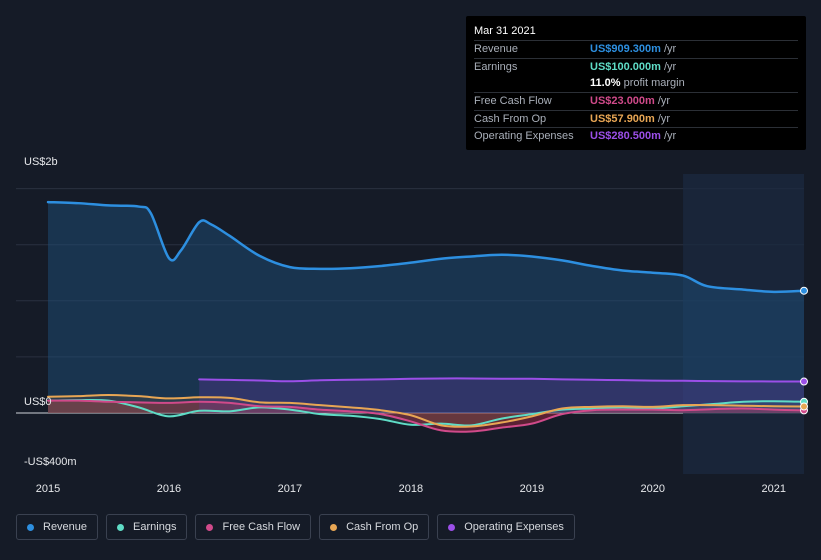  I want to click on earnings-line, so click(426, 412).